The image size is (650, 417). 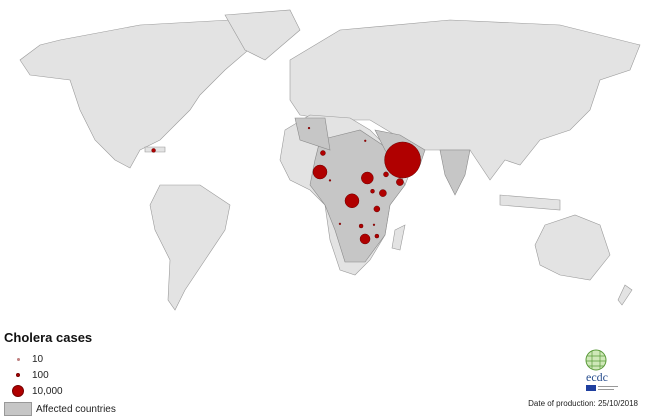 What do you see at coordinates (47, 391) in the screenshot?
I see `legend-label: 10,000` at bounding box center [47, 391].